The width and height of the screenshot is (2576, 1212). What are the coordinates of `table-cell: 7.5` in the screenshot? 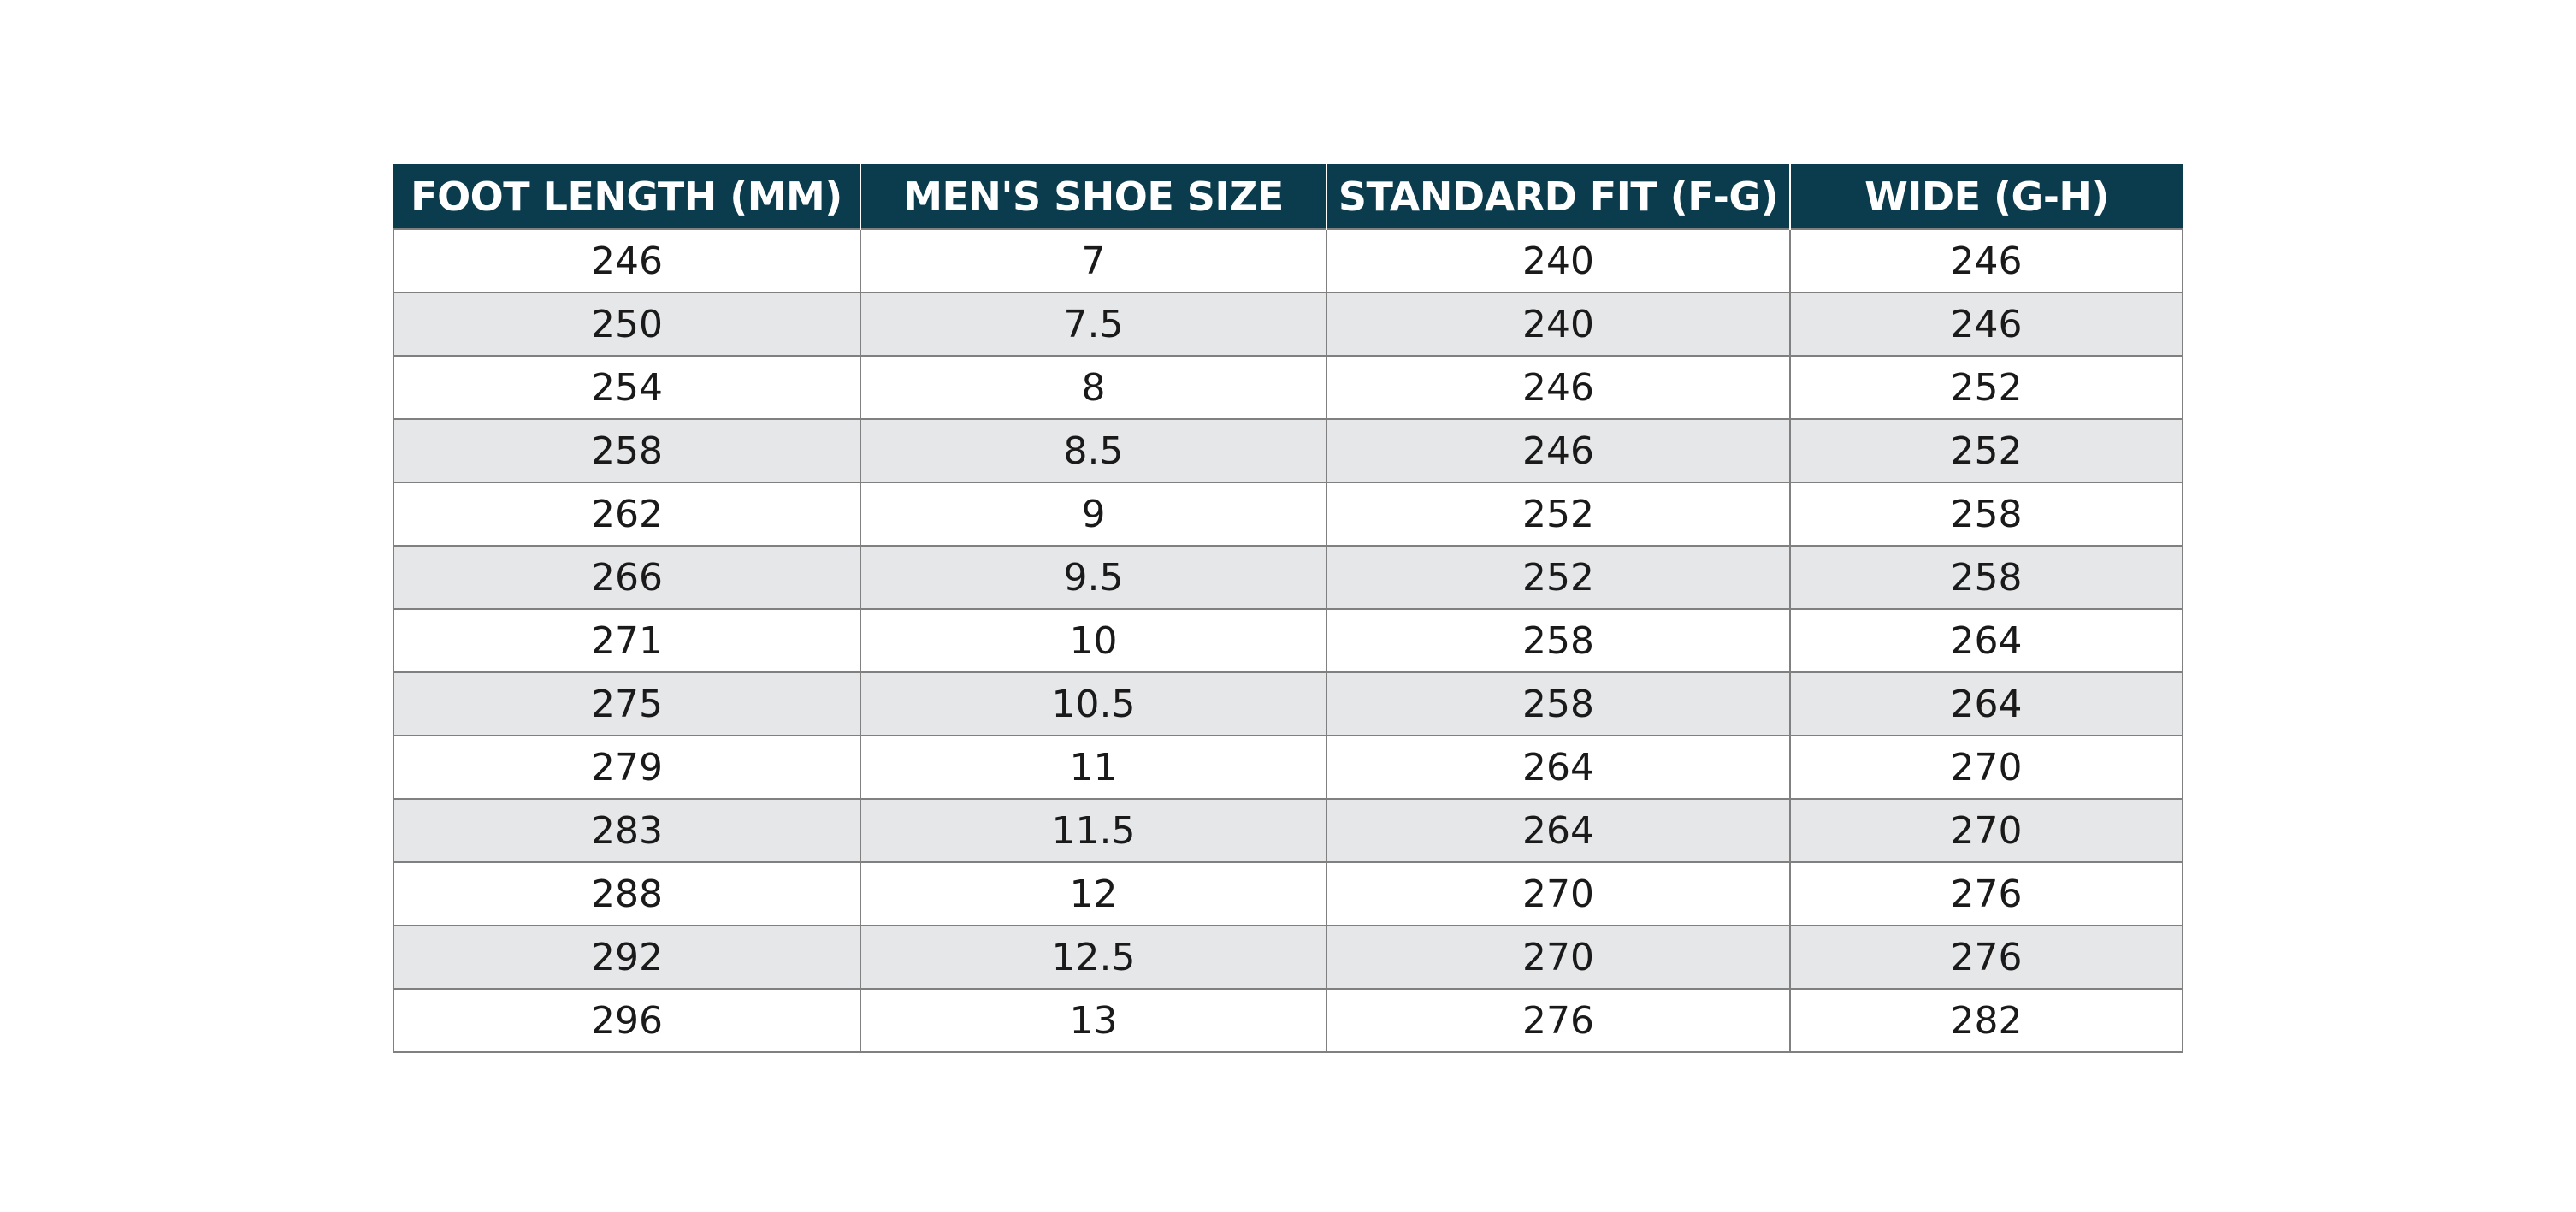 It's located at (1093, 324).